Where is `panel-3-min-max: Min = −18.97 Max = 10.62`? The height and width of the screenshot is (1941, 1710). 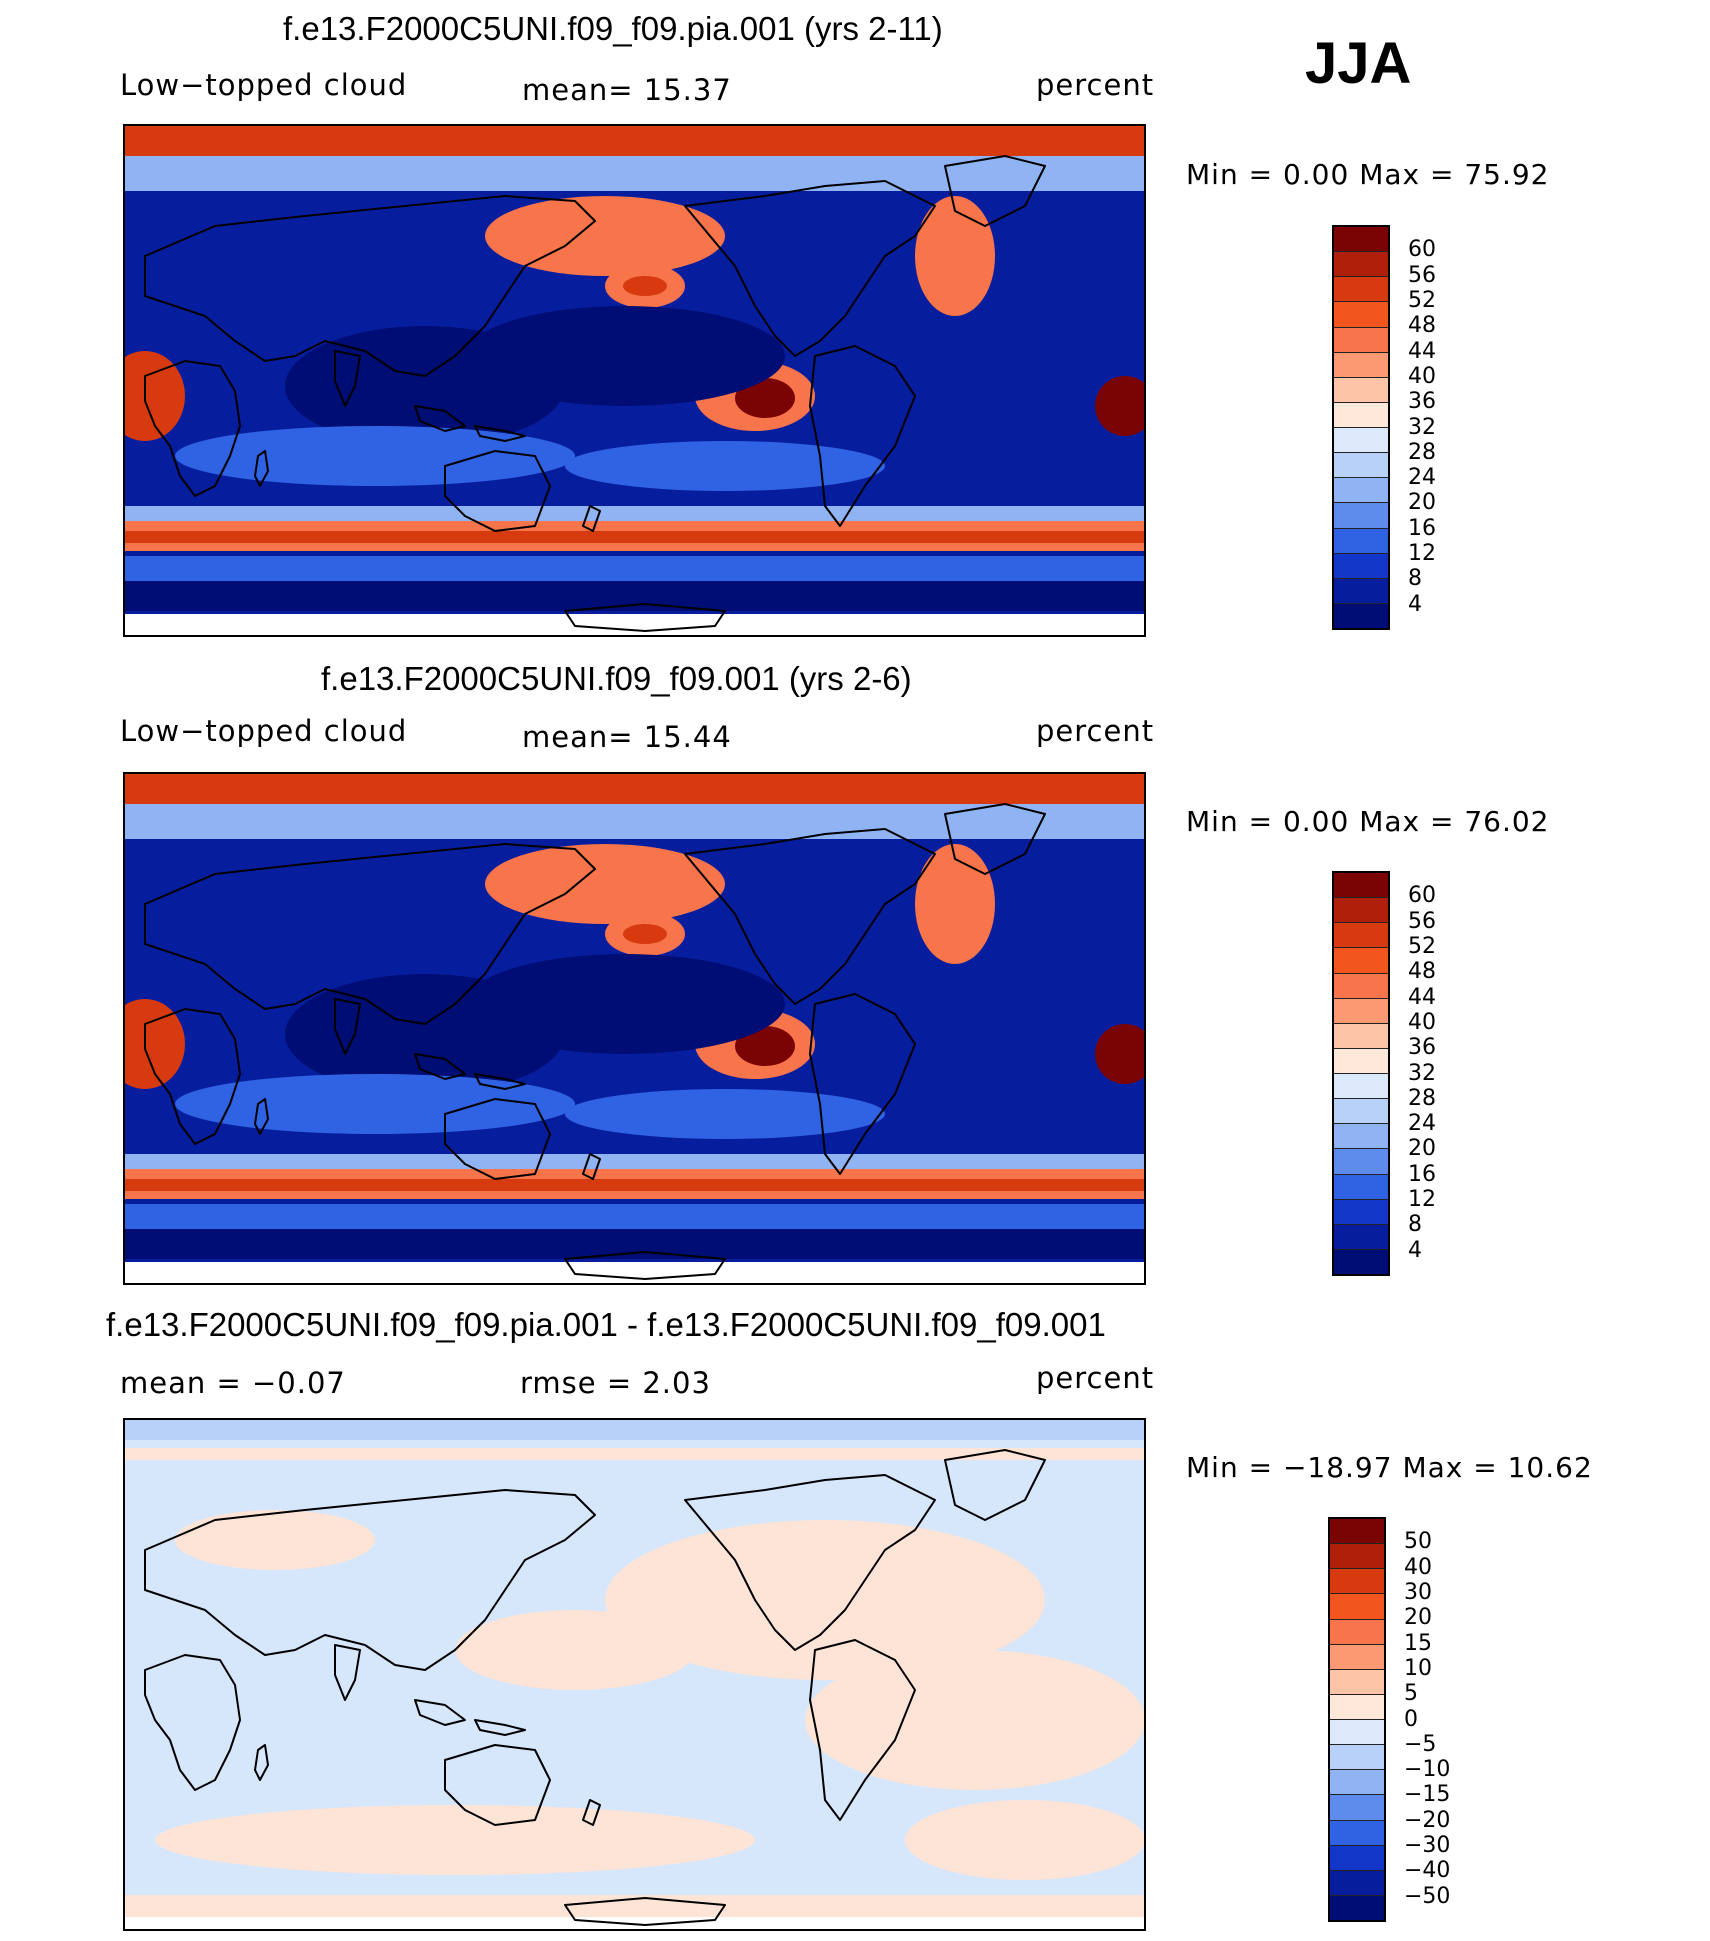
panel-3-min-max: Min = −18.97 Max = 10.62 is located at coordinates (1389, 1467).